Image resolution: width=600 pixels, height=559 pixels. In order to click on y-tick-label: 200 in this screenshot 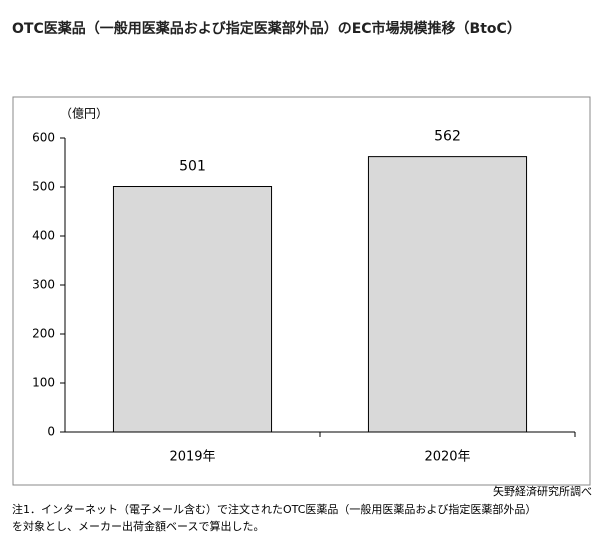, I will do `click(43, 334)`.